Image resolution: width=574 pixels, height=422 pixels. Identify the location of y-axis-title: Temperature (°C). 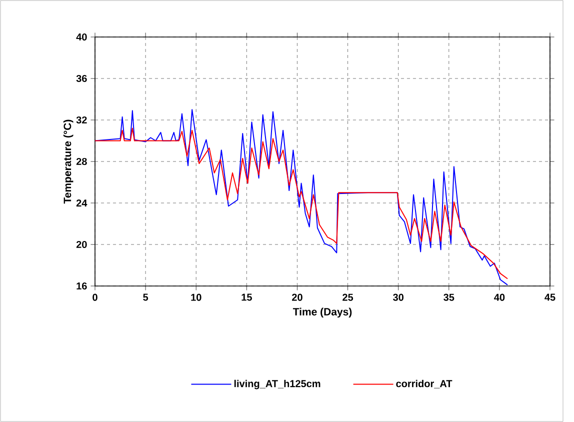
(68, 162).